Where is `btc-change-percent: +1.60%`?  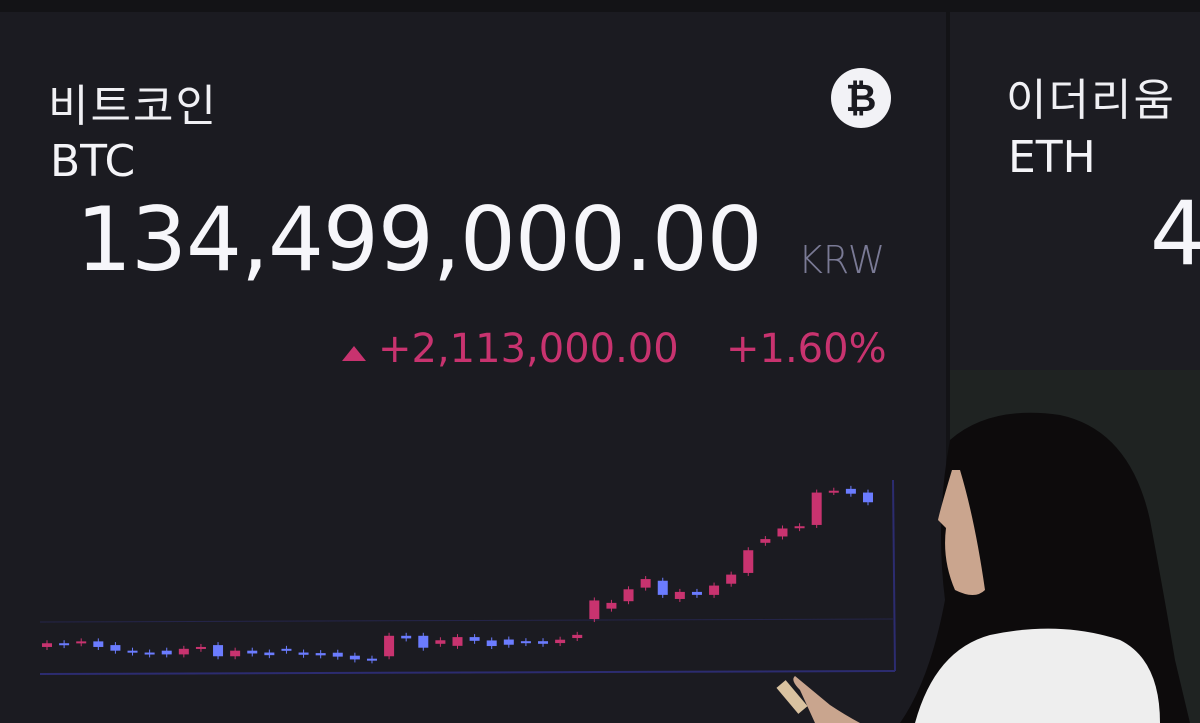 btc-change-percent: +1.60% is located at coordinates (806, 349).